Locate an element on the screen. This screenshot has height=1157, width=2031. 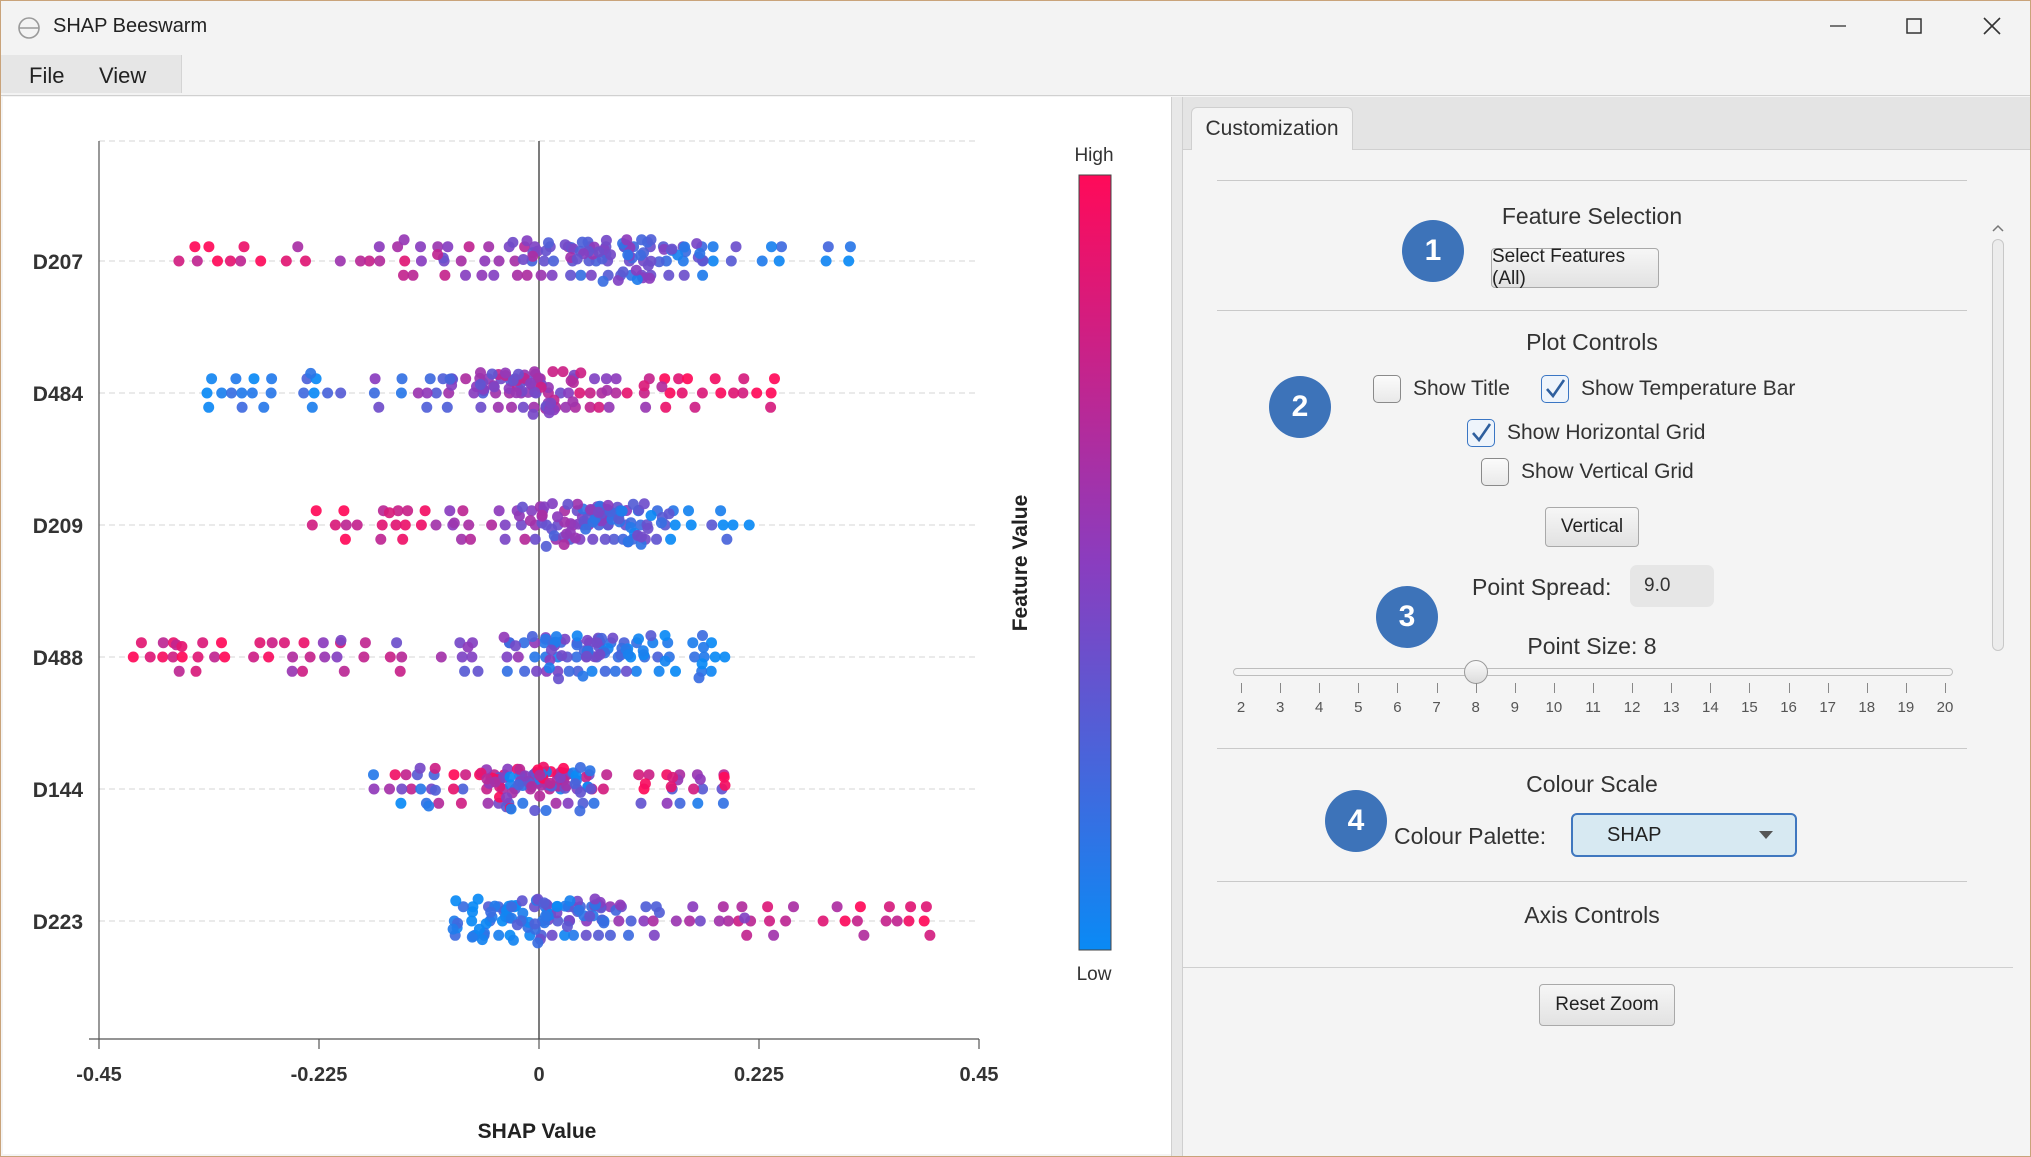
select-features-button: Select Features (All) is located at coordinates (1575, 267).